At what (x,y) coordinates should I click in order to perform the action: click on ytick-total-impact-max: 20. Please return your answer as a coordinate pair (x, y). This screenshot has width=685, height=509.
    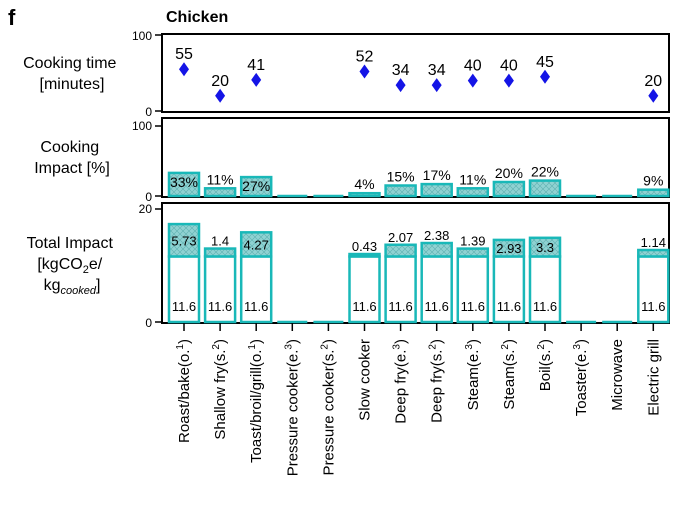
    Looking at the image, I should click on (146, 209).